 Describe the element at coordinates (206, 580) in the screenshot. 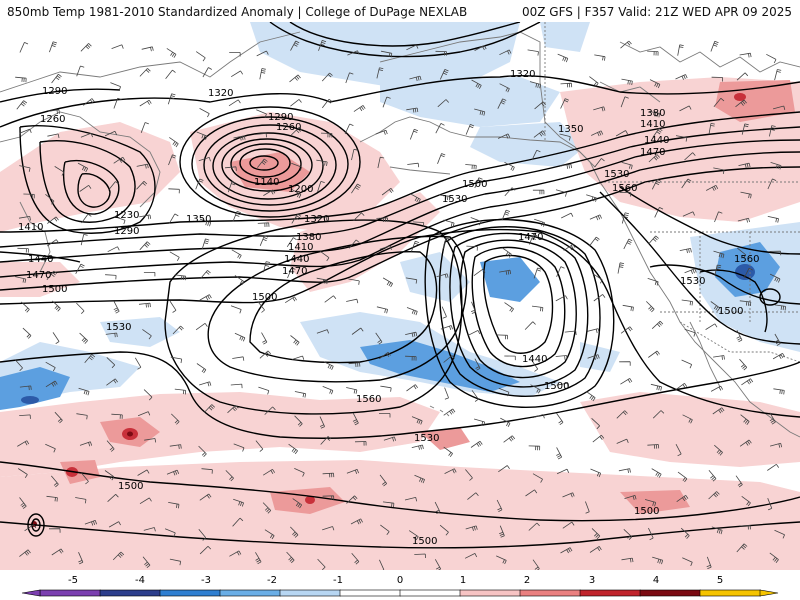

I see `colorbar-tick: -3` at that location.